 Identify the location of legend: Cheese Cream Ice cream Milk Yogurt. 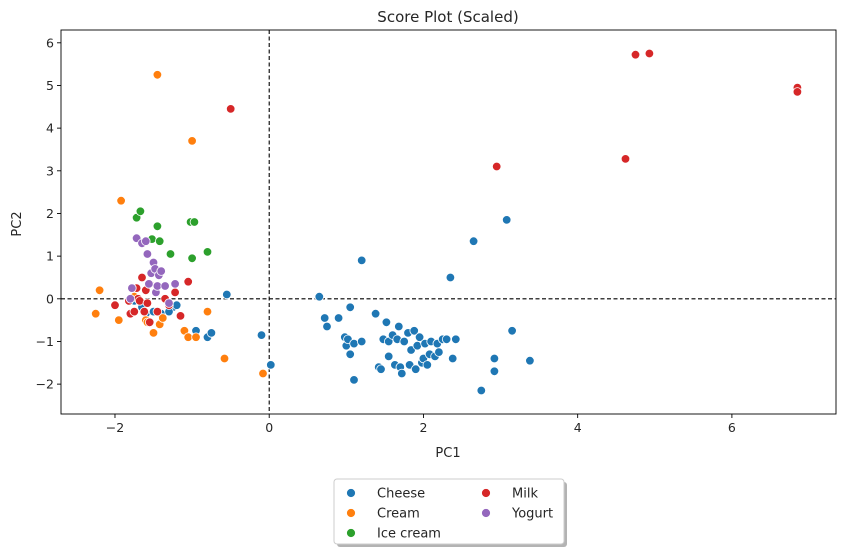
(450, 512).